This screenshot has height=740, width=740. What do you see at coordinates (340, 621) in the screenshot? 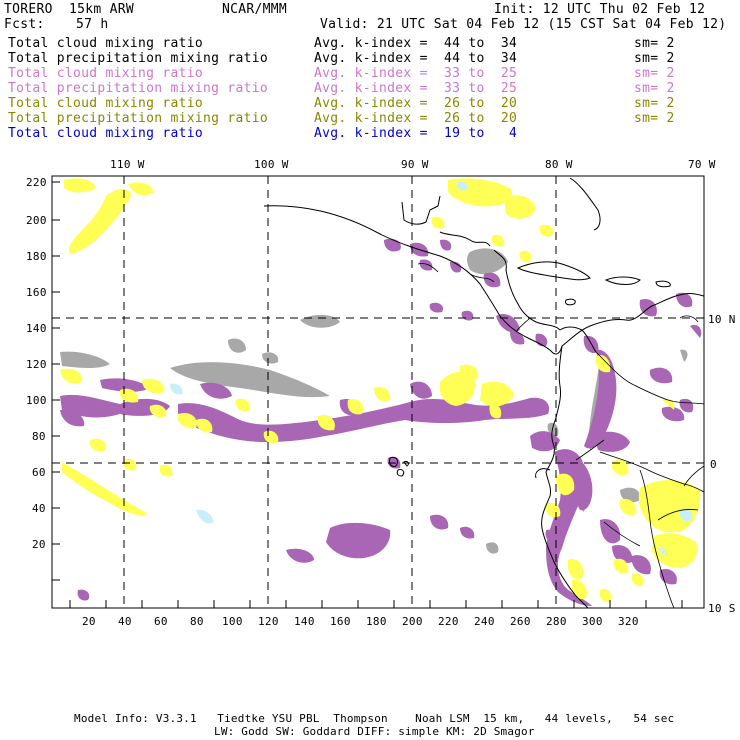
I see `x-tick-label: 160` at bounding box center [340, 621].